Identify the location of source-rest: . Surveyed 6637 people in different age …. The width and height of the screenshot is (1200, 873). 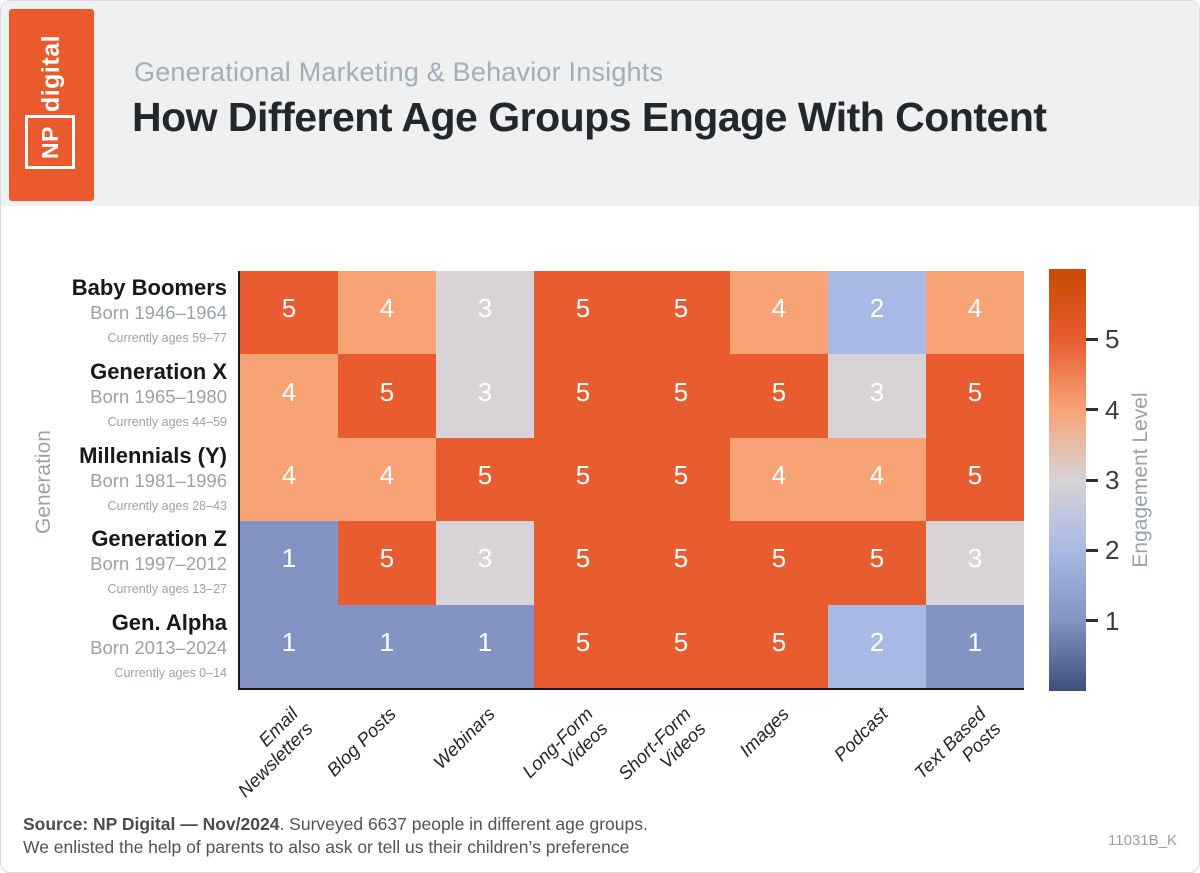
(463, 824).